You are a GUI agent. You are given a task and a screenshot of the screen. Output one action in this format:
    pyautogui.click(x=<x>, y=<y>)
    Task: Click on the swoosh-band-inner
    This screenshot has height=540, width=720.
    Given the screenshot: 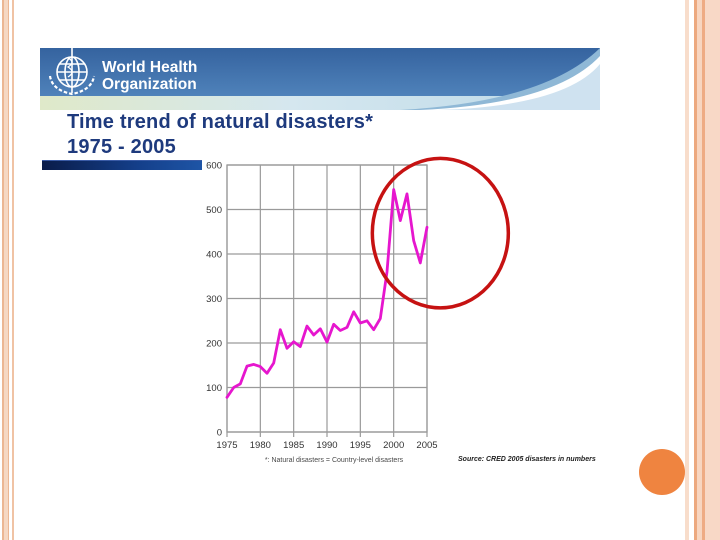 What is the action you would take?
    pyautogui.click(x=519, y=87)
    